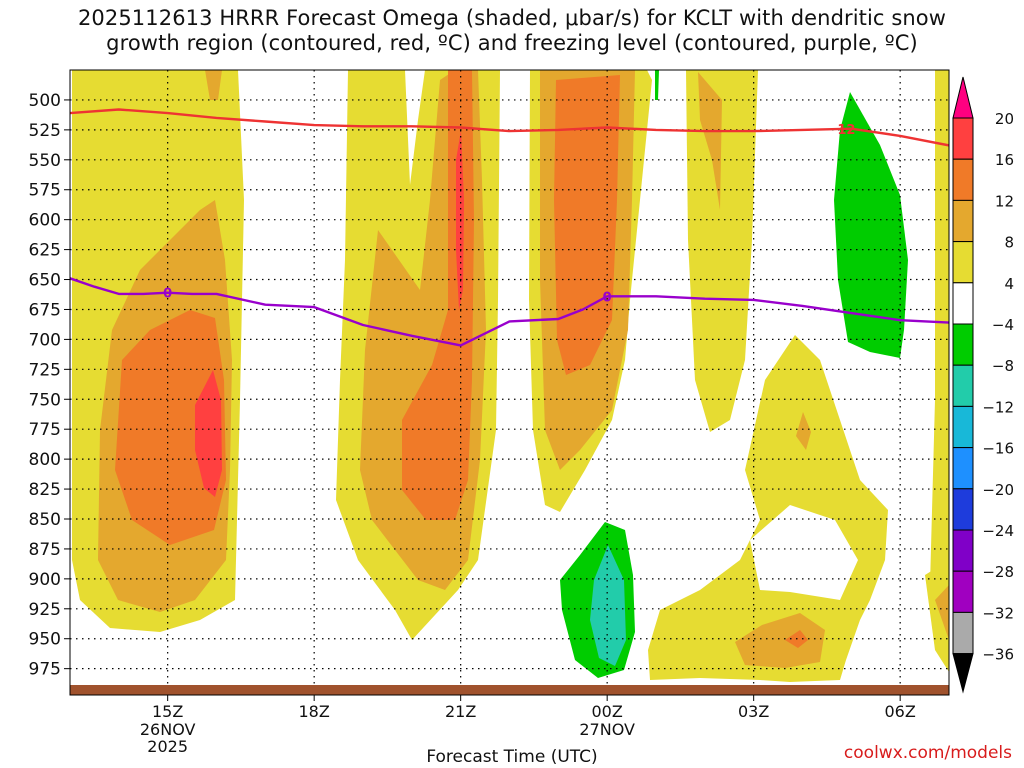 Image resolution: width=1024 pixels, height=768 pixels. Describe the element at coordinates (45, 161) in the screenshot. I see `y-tick-label: 550` at that location.